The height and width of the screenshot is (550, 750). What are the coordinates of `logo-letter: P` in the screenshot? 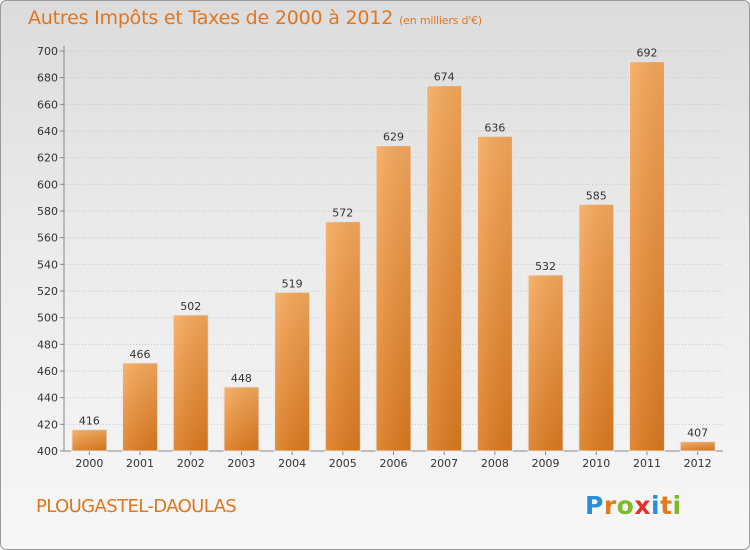 It's located at (594, 505).